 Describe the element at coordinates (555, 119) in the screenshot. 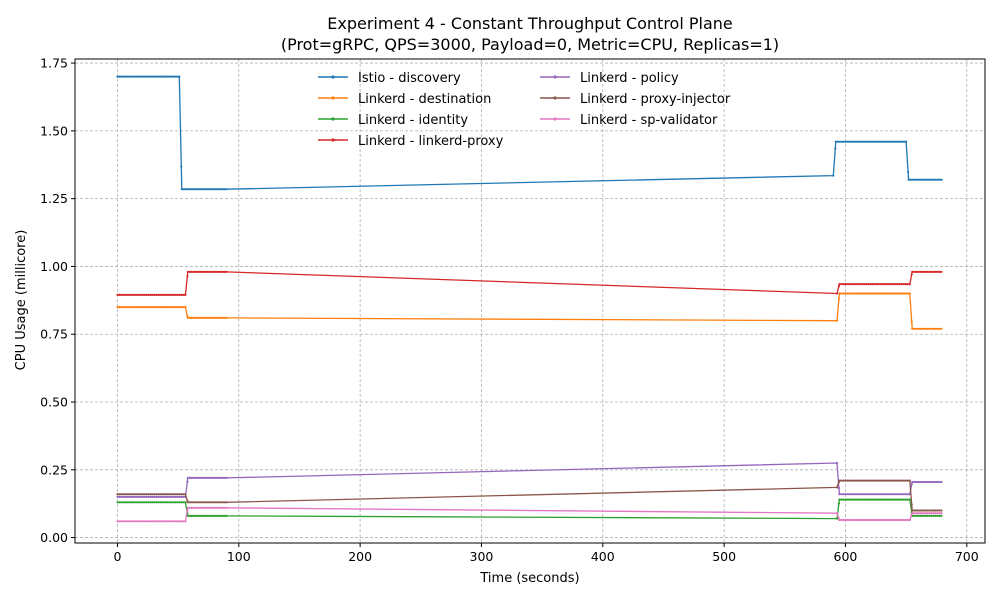

I see `legend-marker` at that location.